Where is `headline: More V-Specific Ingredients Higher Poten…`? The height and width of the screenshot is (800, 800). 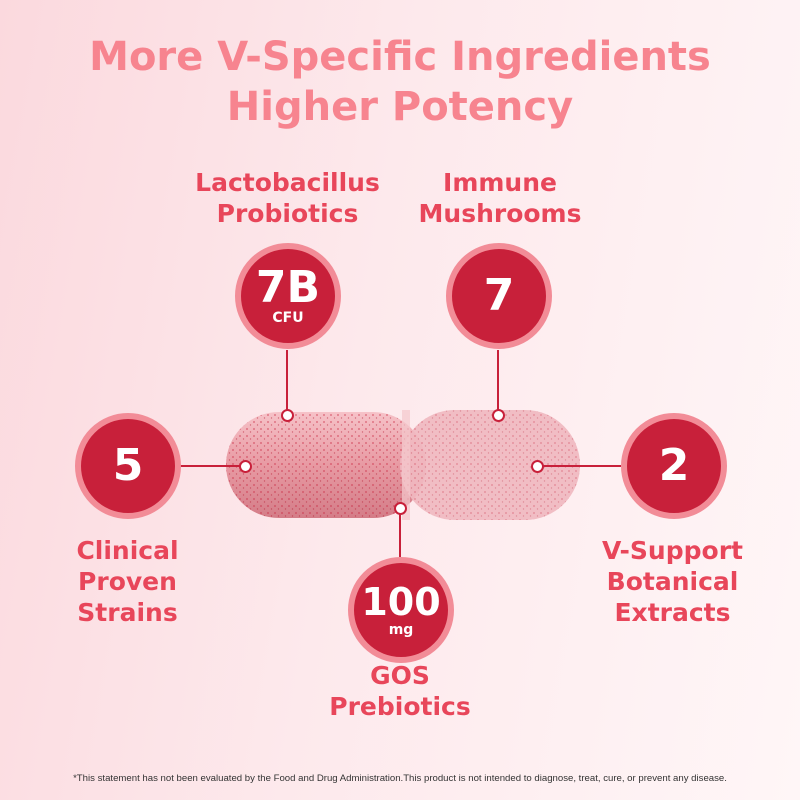
headline: More V-Specific Ingredients Higher Poten… is located at coordinates (400, 82).